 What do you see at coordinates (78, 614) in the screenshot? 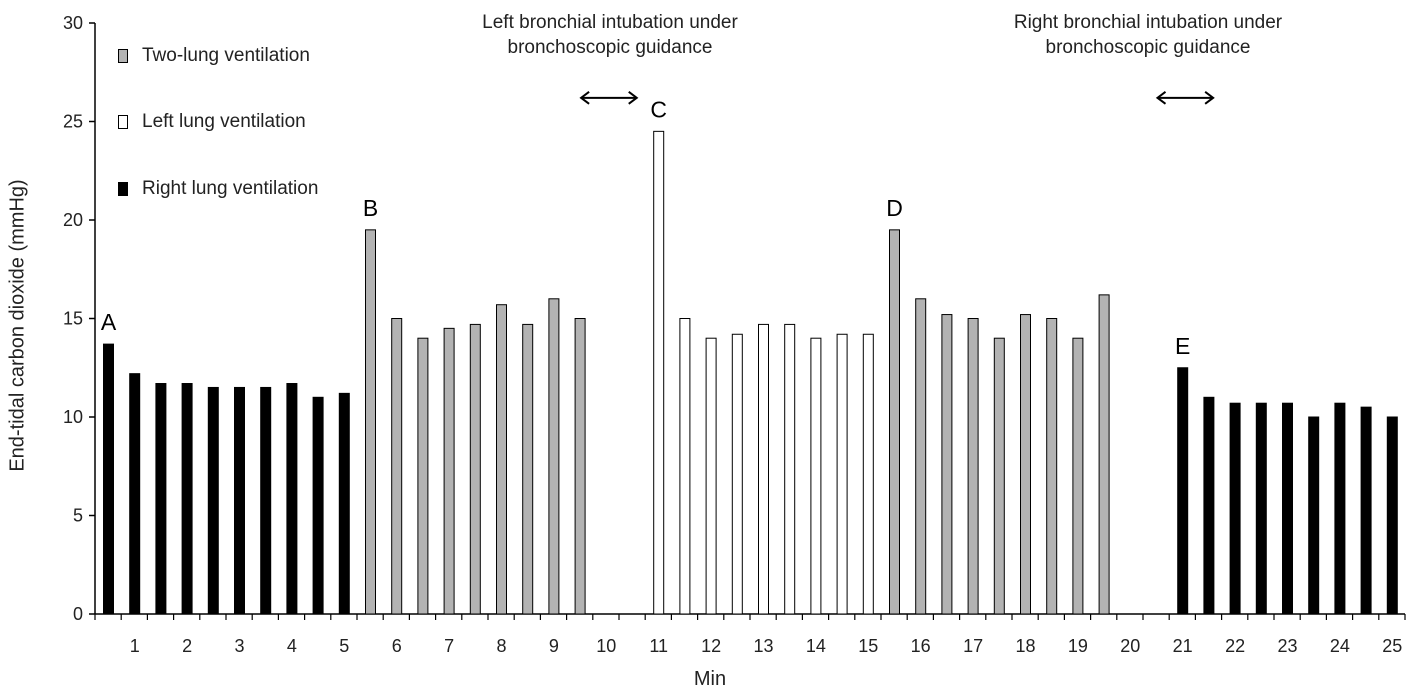
I see `y-tick-label: 0` at bounding box center [78, 614].